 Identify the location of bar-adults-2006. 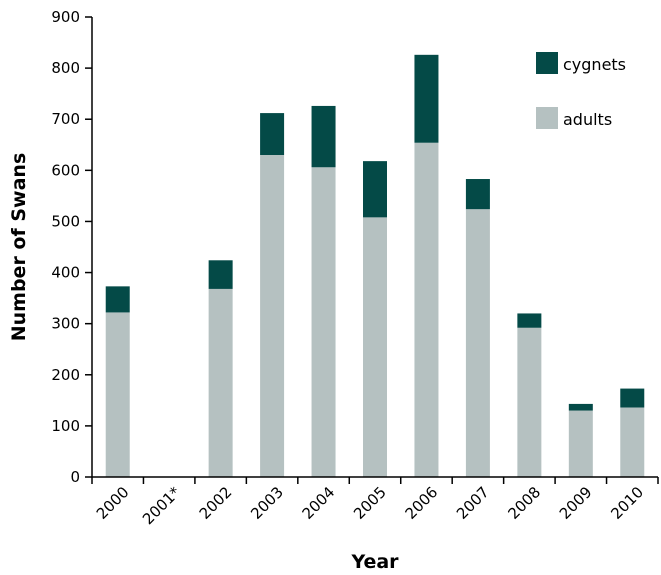
(426, 309).